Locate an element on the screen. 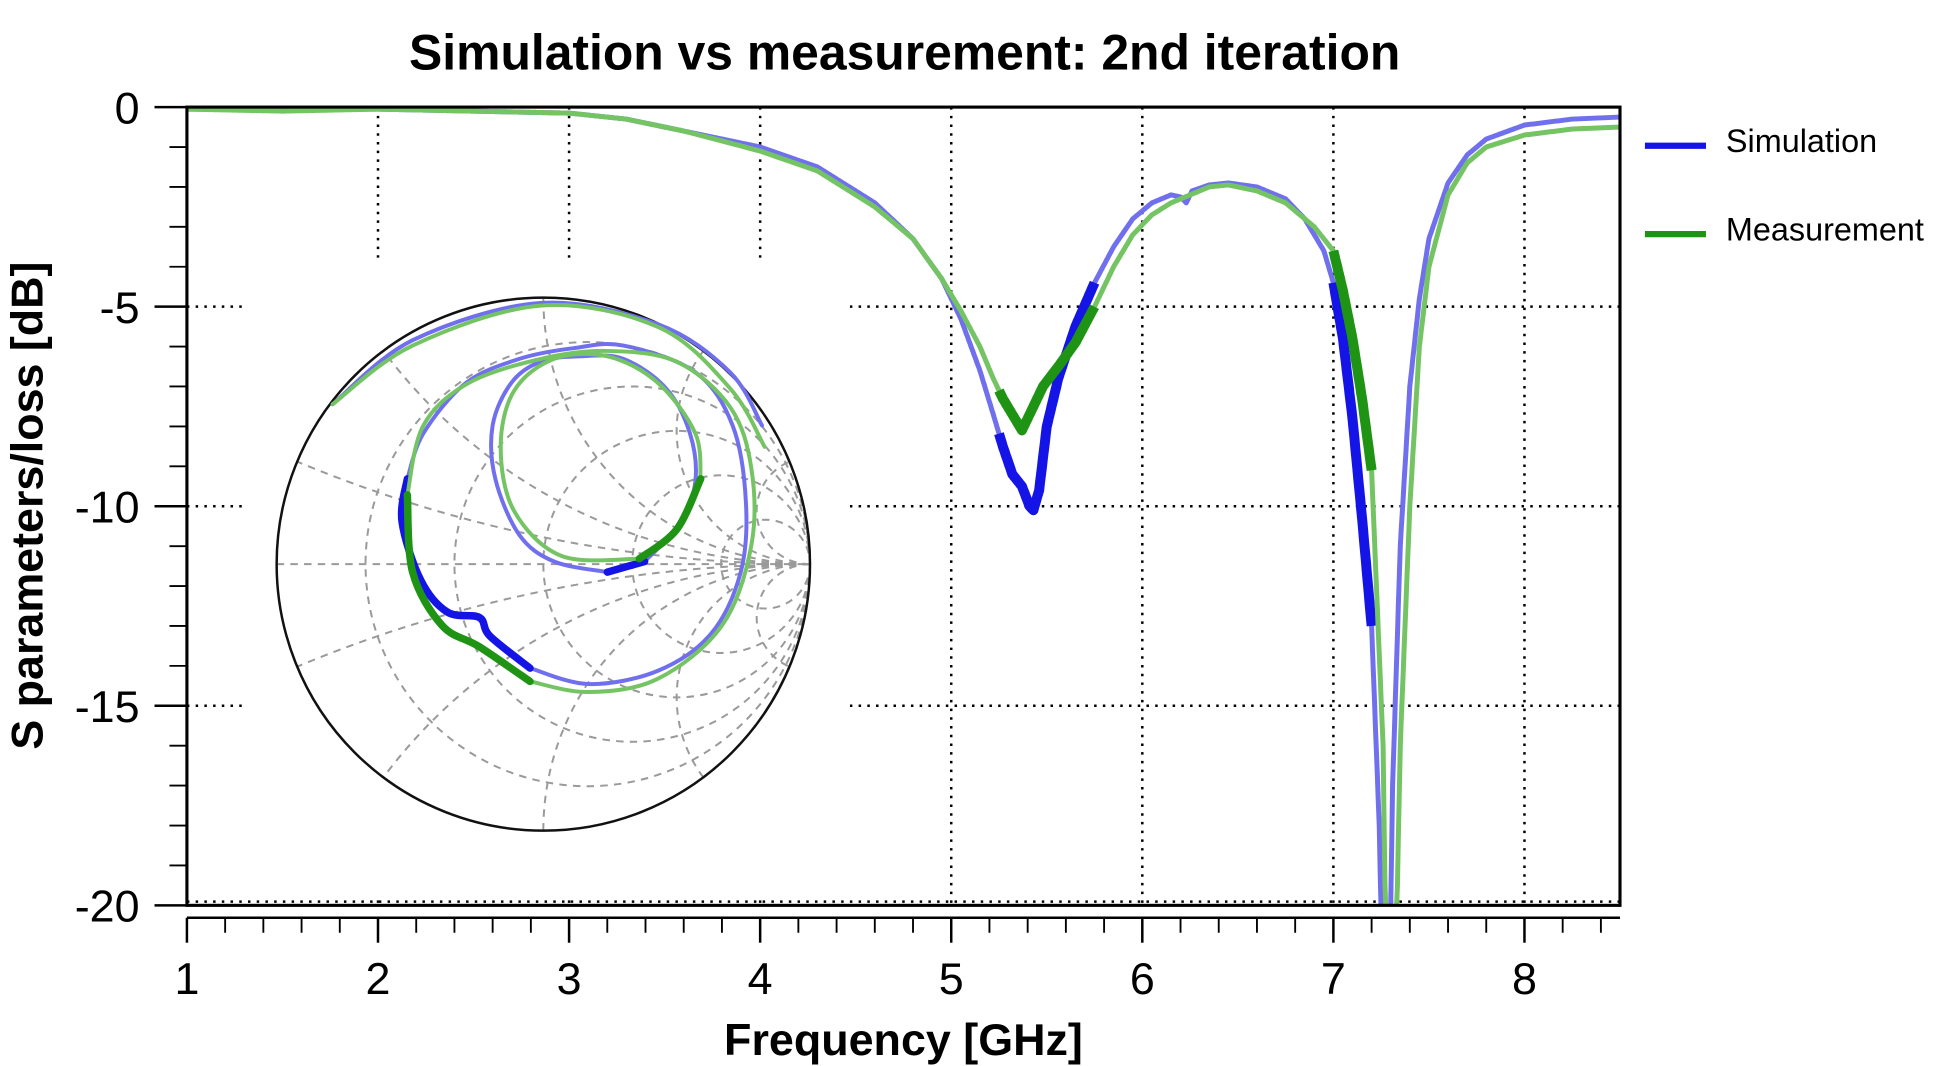 The width and height of the screenshot is (1944, 1066). x-axis-label: Frequency [GHz] is located at coordinates (903, 1039).